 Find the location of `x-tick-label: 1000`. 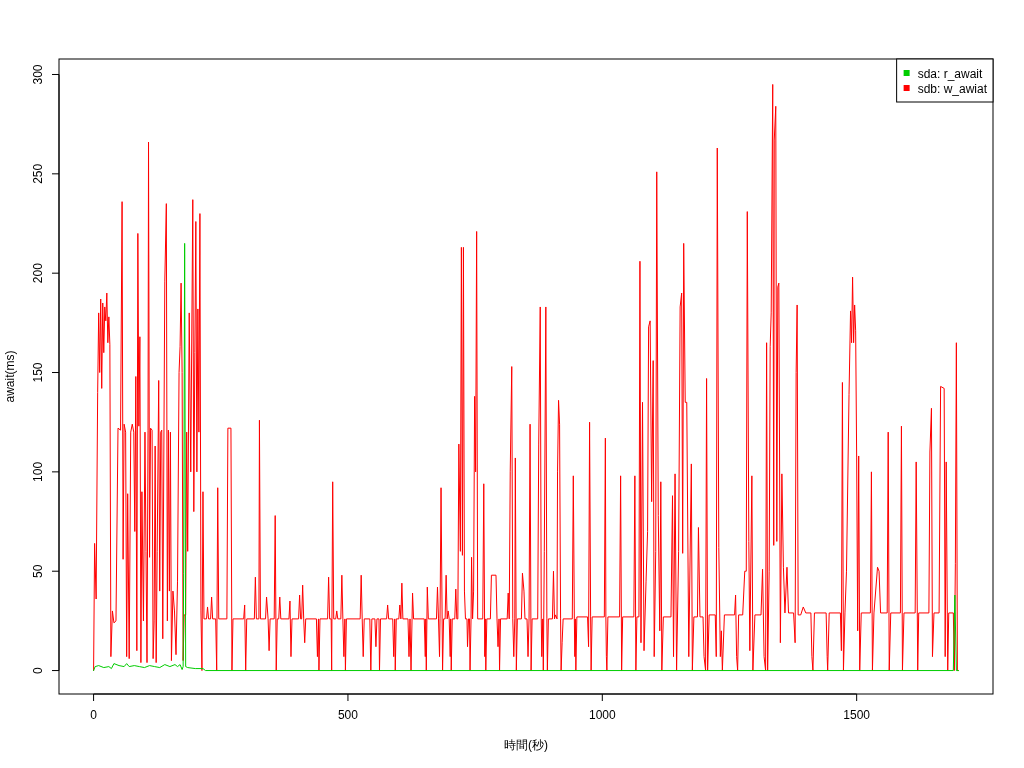

x-tick-label: 1000 is located at coordinates (602, 715).